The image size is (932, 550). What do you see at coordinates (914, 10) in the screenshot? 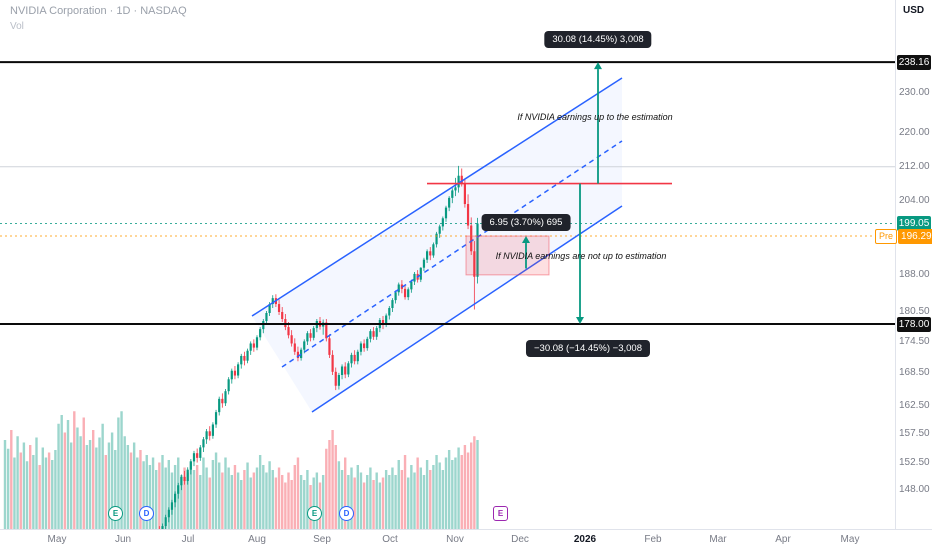
I see `currency-label: USD` at bounding box center [914, 10].